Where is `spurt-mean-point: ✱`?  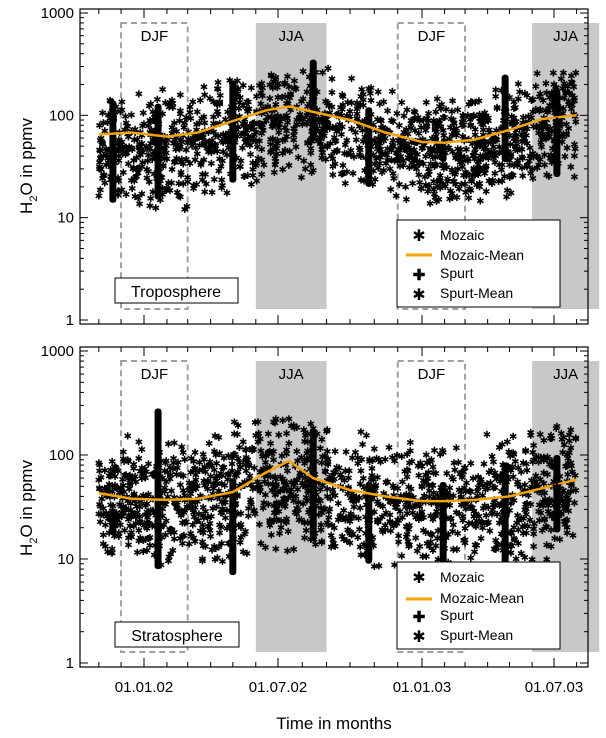 spurt-mean-point: ✱ is located at coordinates (369, 520).